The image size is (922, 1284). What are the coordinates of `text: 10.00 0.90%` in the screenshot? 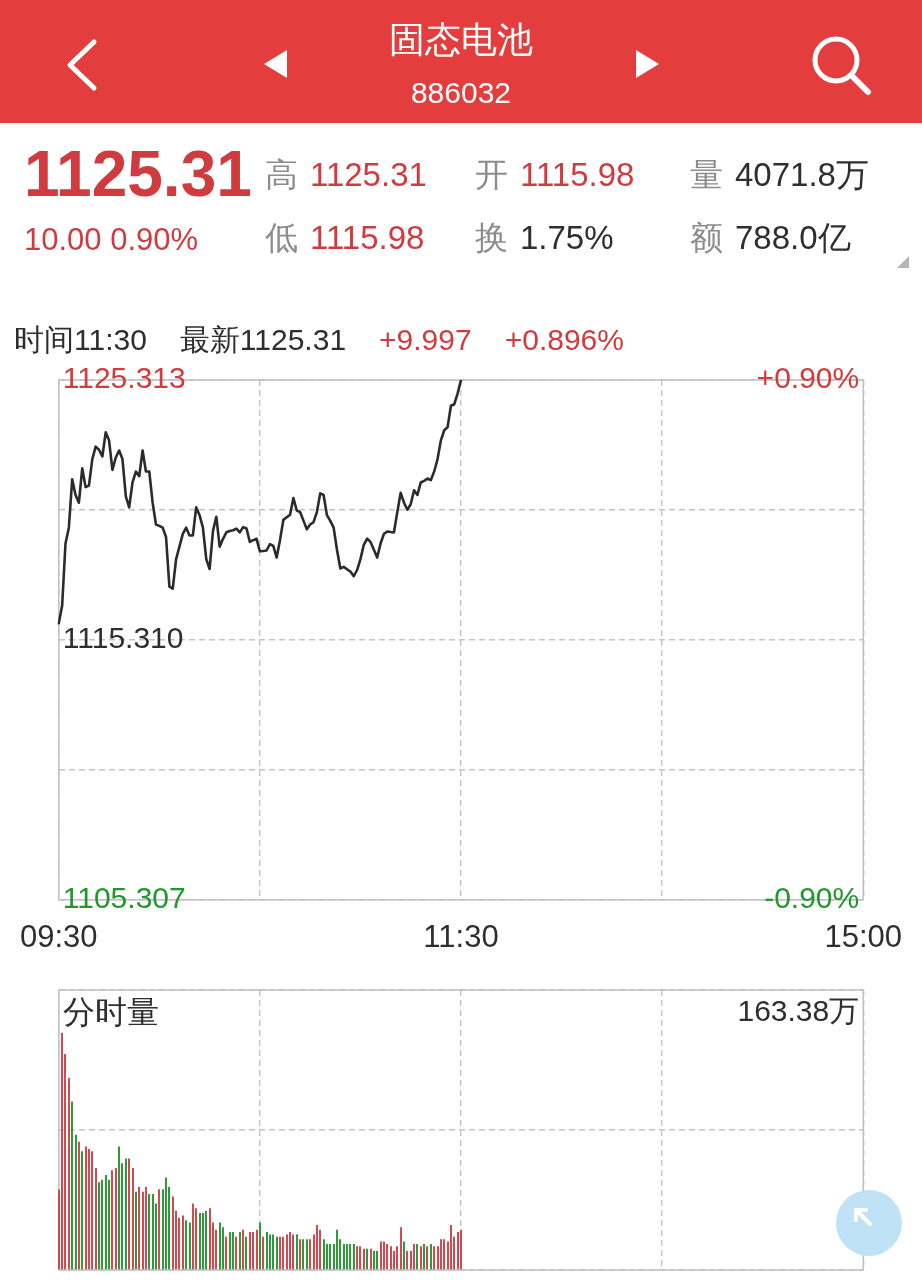 It's located at (111, 240).